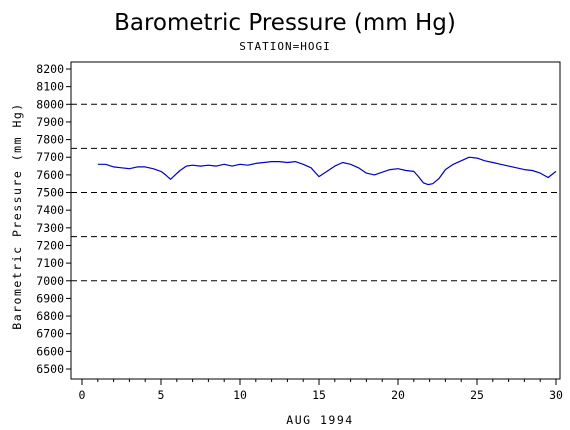 This screenshot has width=570, height=430. Describe the element at coordinates (50, 140) in the screenshot. I see `y-tick-label: 7800` at that location.